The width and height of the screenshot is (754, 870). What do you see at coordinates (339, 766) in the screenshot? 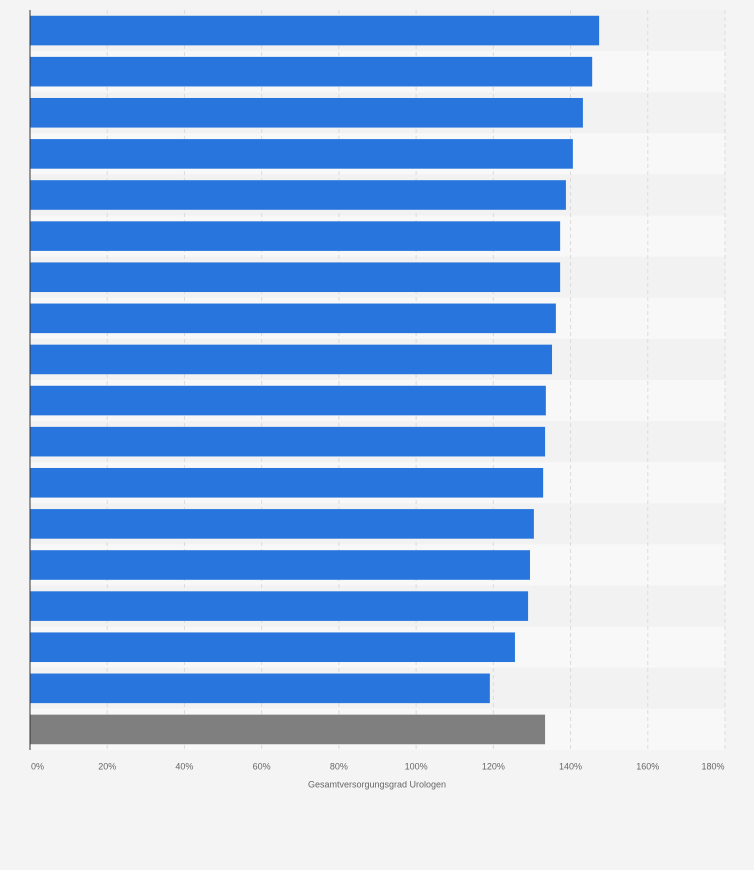
I see `x-tick-label: 80%` at bounding box center [339, 766].